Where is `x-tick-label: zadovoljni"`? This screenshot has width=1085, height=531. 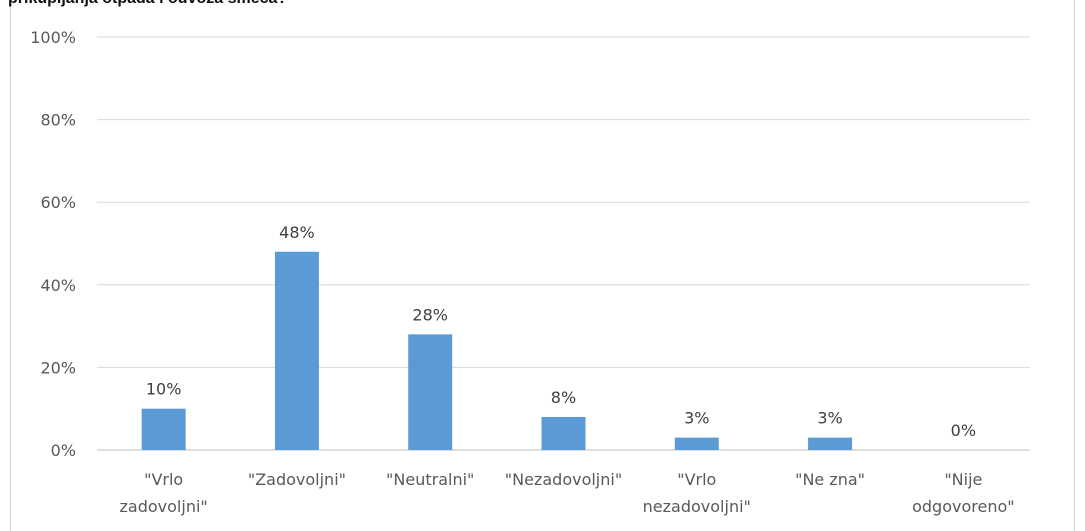 x-tick-label: zadovoljni" is located at coordinates (164, 506).